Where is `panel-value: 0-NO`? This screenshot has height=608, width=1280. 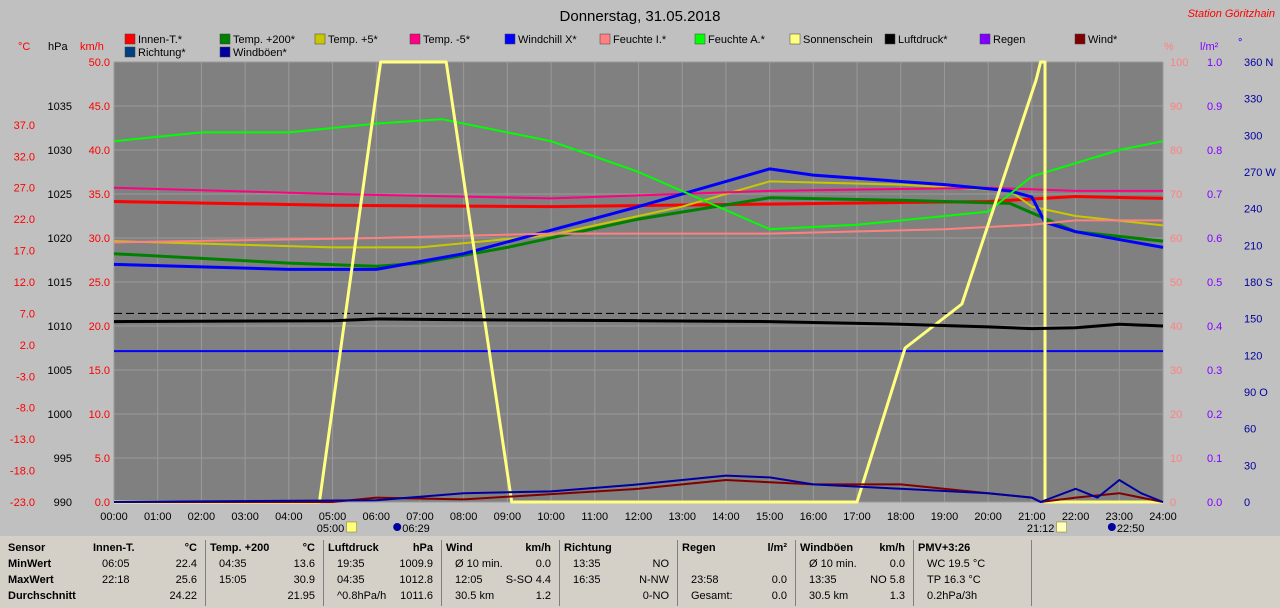
panel-value: 0-NO is located at coordinates (655, 596).